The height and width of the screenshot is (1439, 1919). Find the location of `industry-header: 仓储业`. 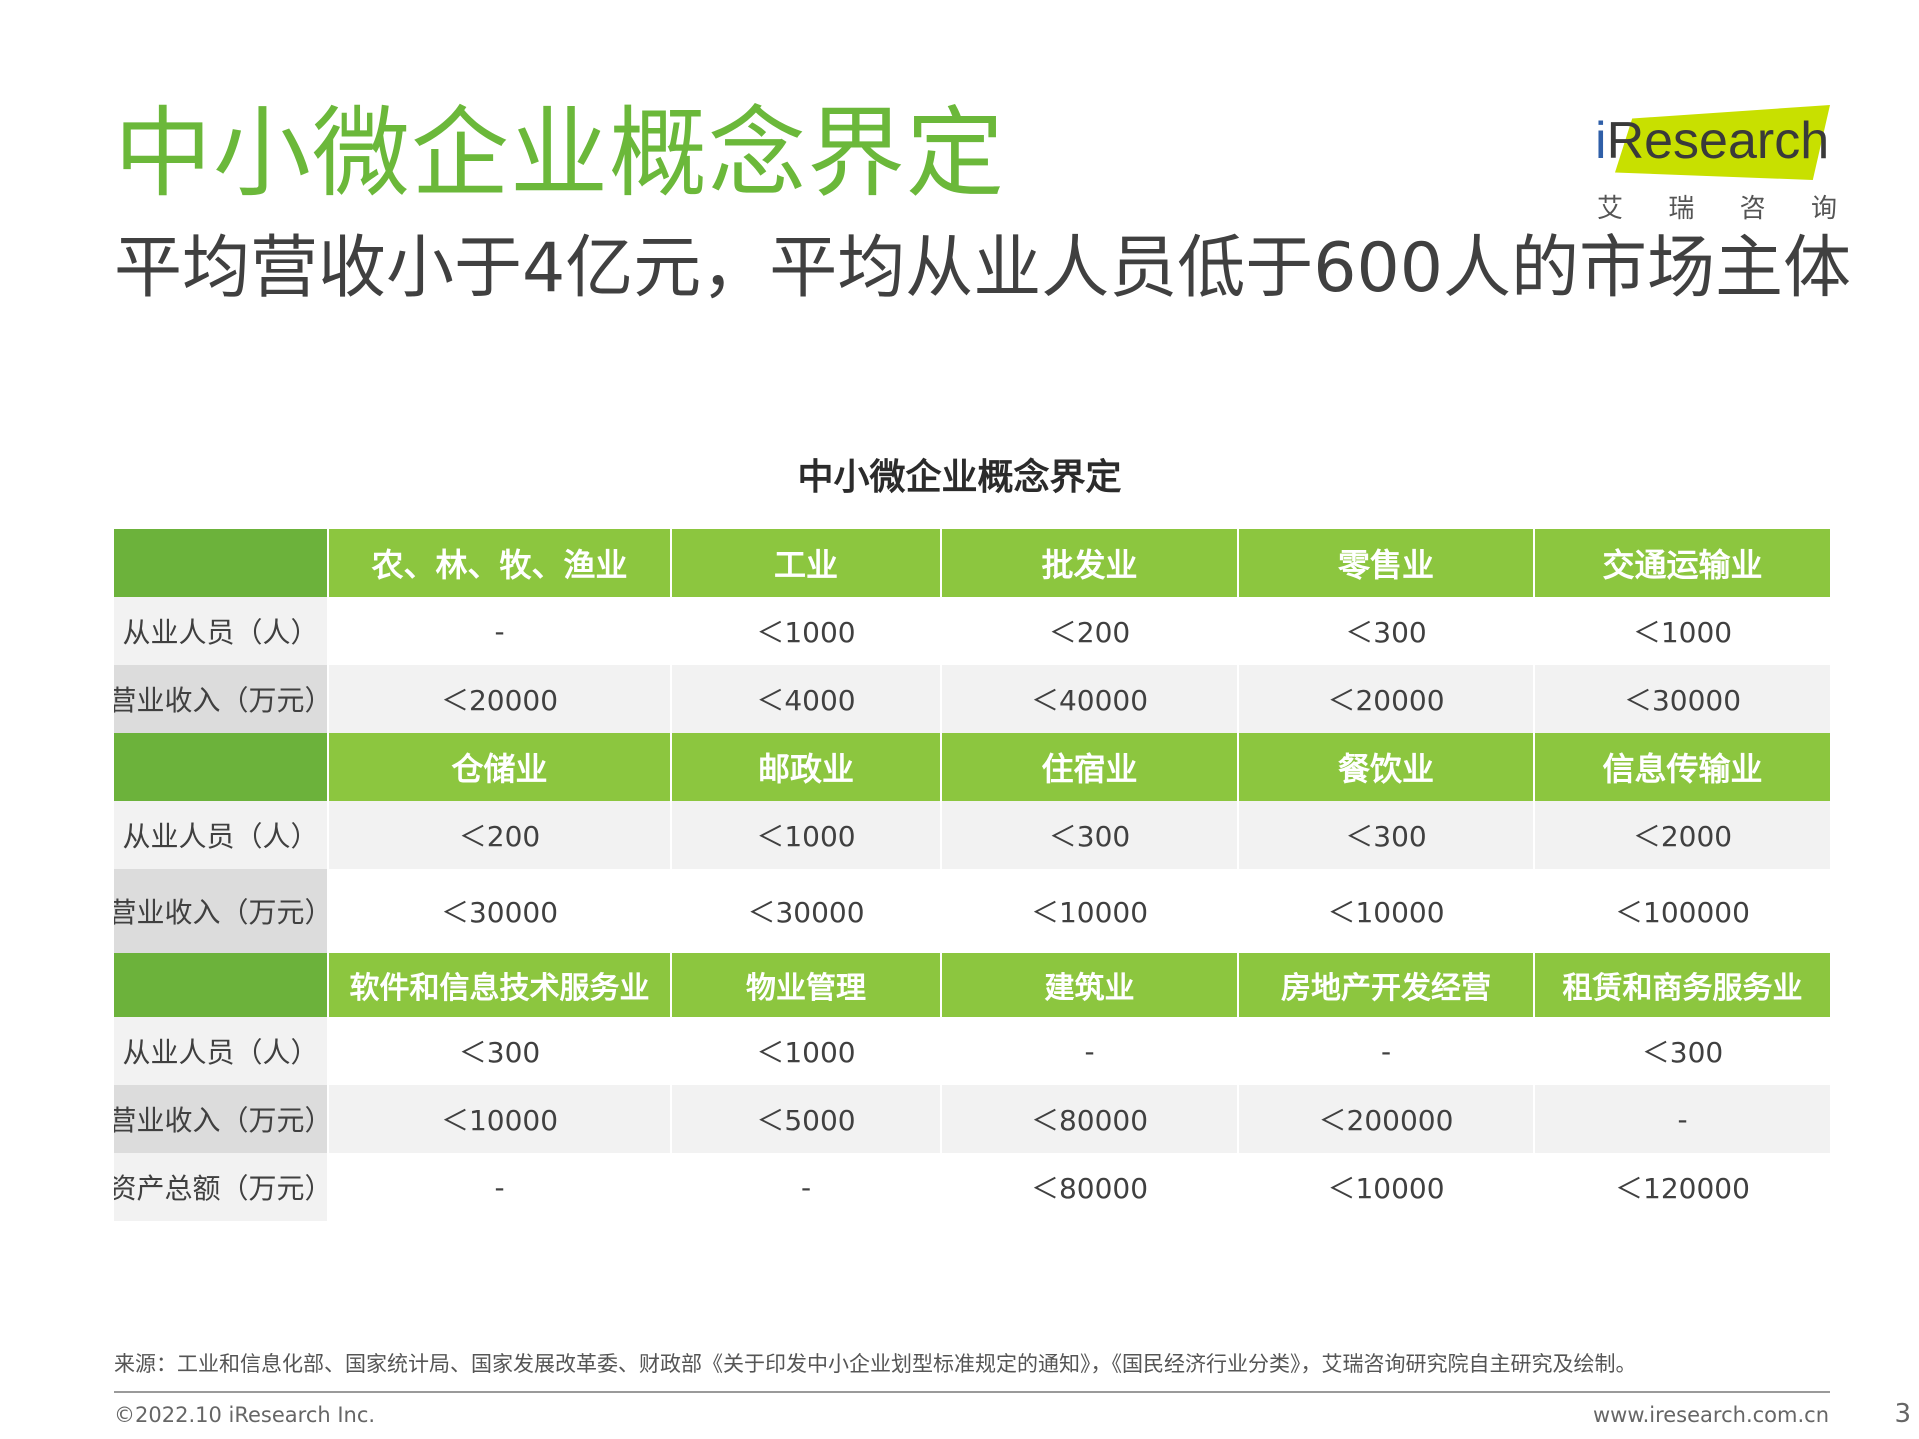

industry-header: 仓储业 is located at coordinates (498, 767).